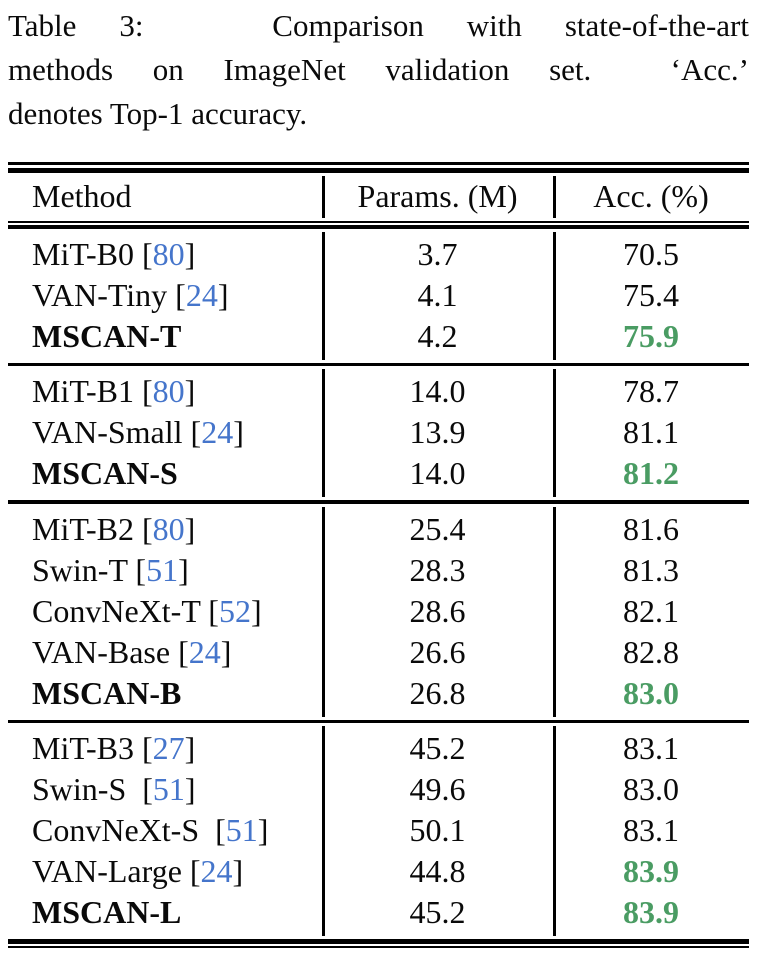  Describe the element at coordinates (378, 432) in the screenshot. I see `table-row: VAN-Small [24] 13.9 81.1` at that location.